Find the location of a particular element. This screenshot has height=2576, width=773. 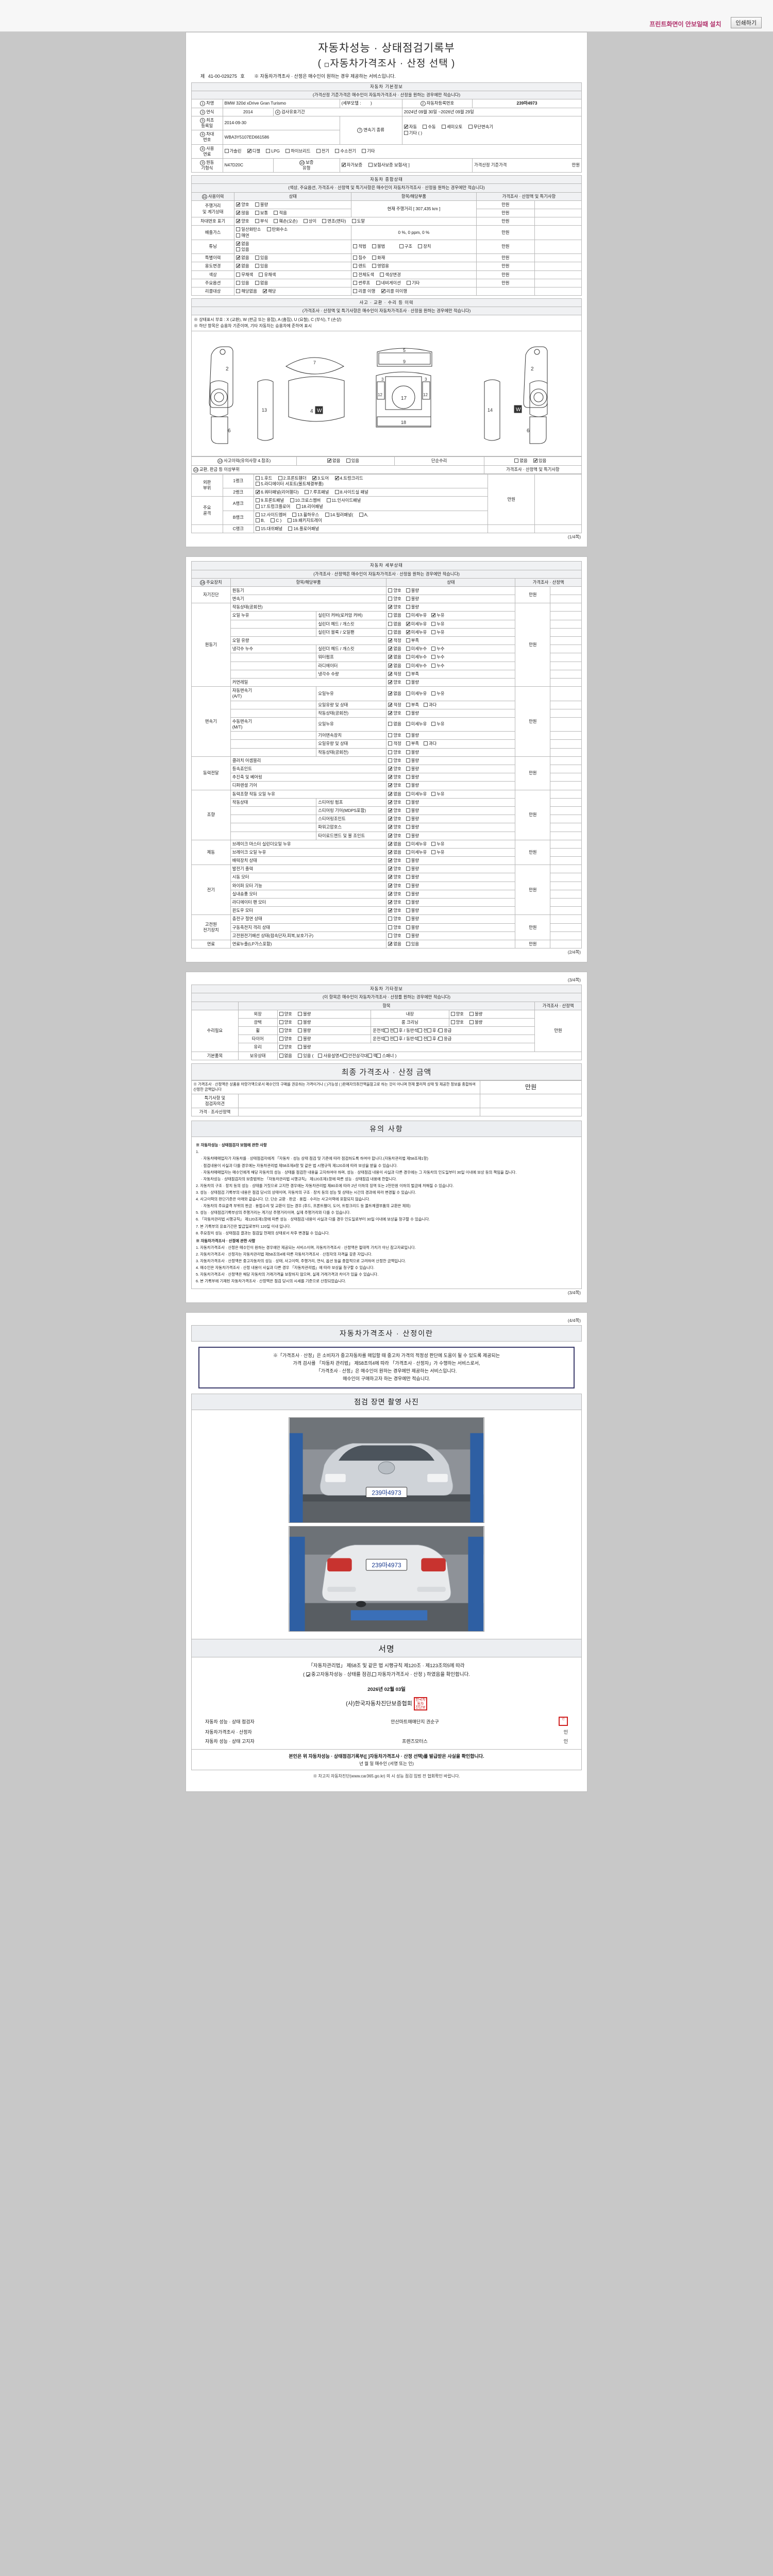

part-door: 3.도어 is located at coordinates (320, 478).